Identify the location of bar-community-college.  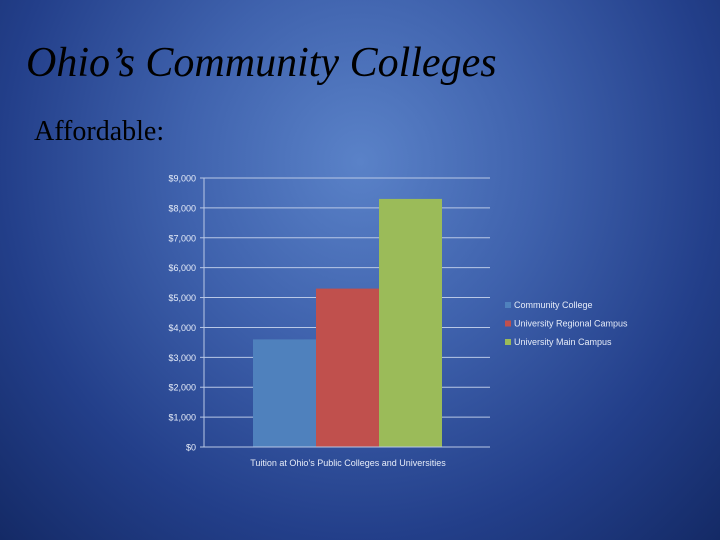
(284, 393).